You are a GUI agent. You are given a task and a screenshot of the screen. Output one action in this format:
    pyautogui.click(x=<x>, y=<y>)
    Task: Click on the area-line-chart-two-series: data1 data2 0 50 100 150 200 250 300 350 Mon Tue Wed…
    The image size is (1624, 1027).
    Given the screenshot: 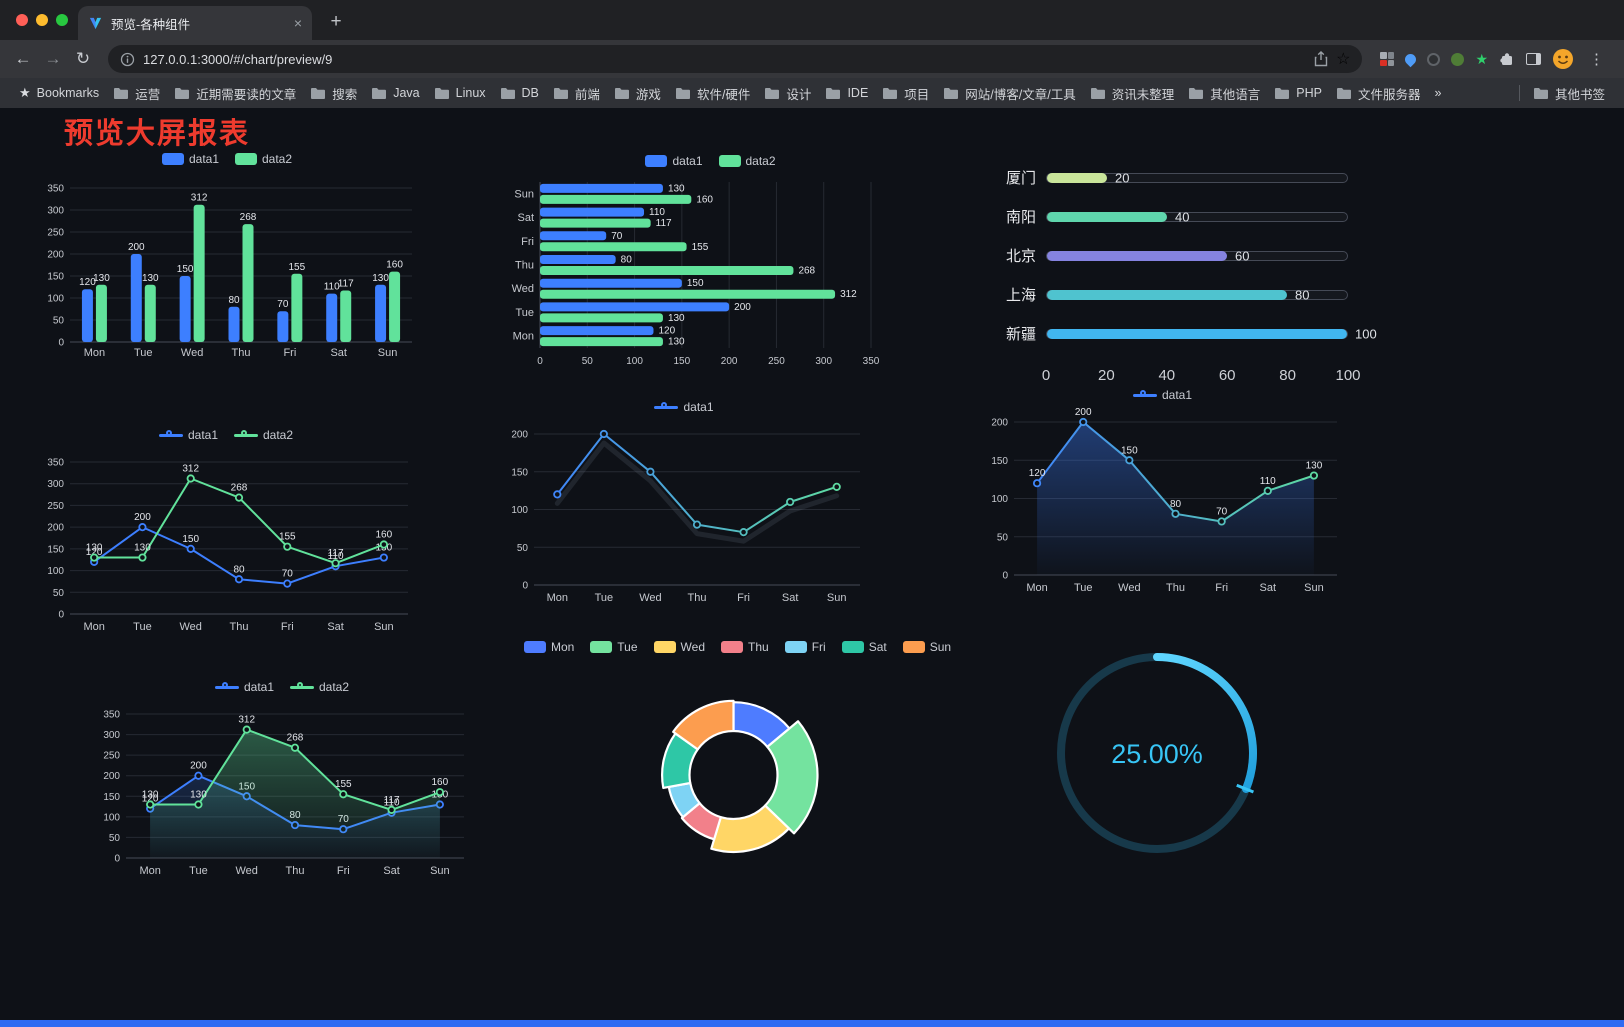 What is the action you would take?
    pyautogui.click(x=282, y=780)
    